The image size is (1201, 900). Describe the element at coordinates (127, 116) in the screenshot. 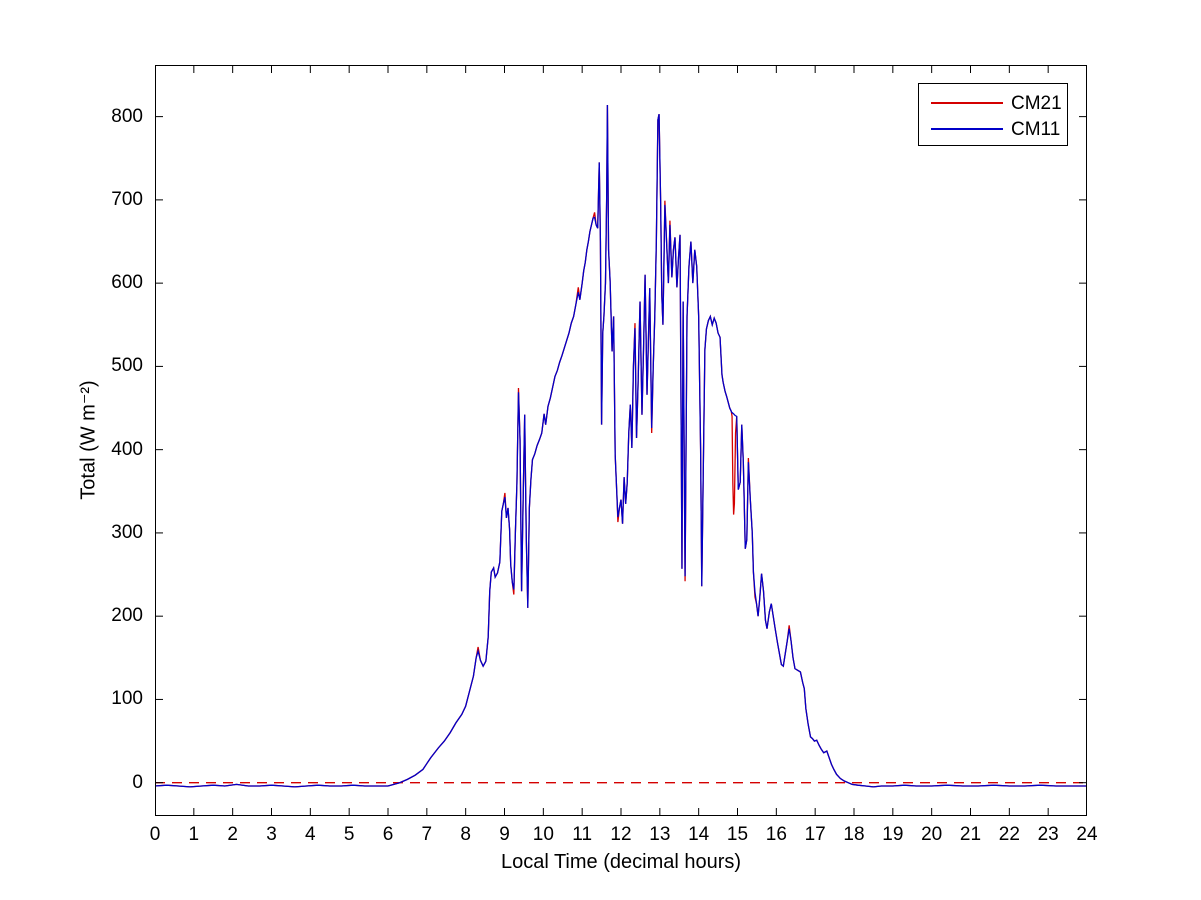

I see `y-tick-label: 800` at that location.